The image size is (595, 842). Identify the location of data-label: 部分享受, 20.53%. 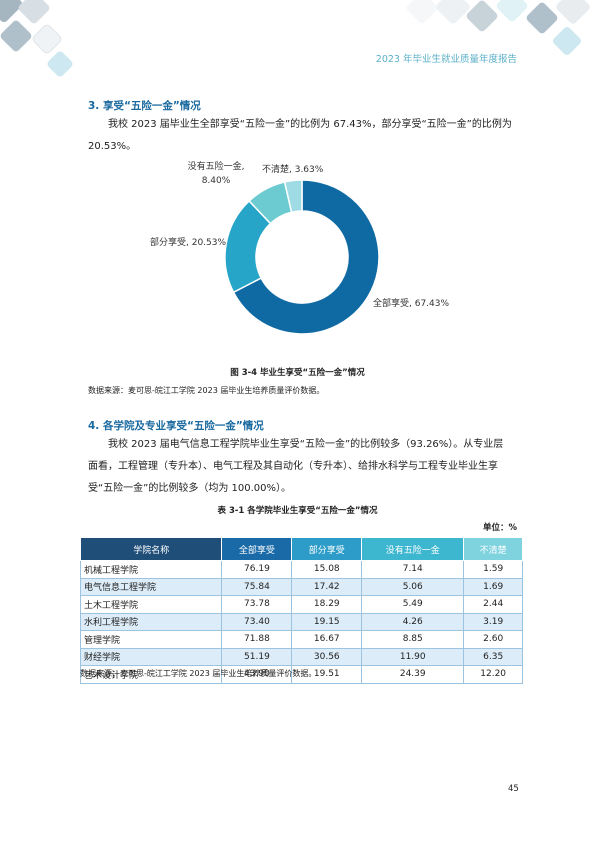
(188, 243).